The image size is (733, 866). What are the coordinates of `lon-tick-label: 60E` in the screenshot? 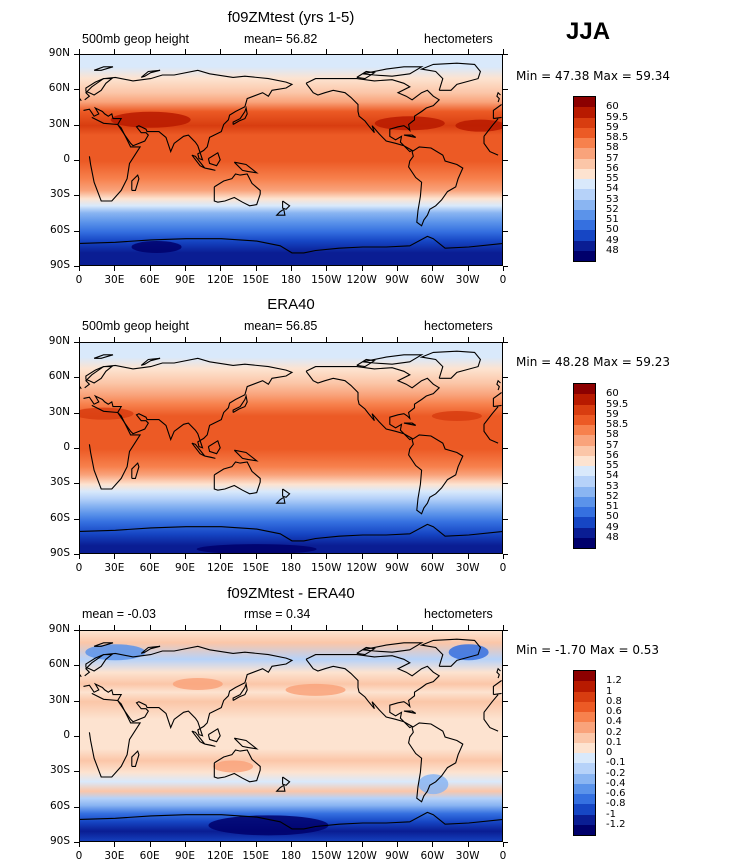 It's located at (149, 280).